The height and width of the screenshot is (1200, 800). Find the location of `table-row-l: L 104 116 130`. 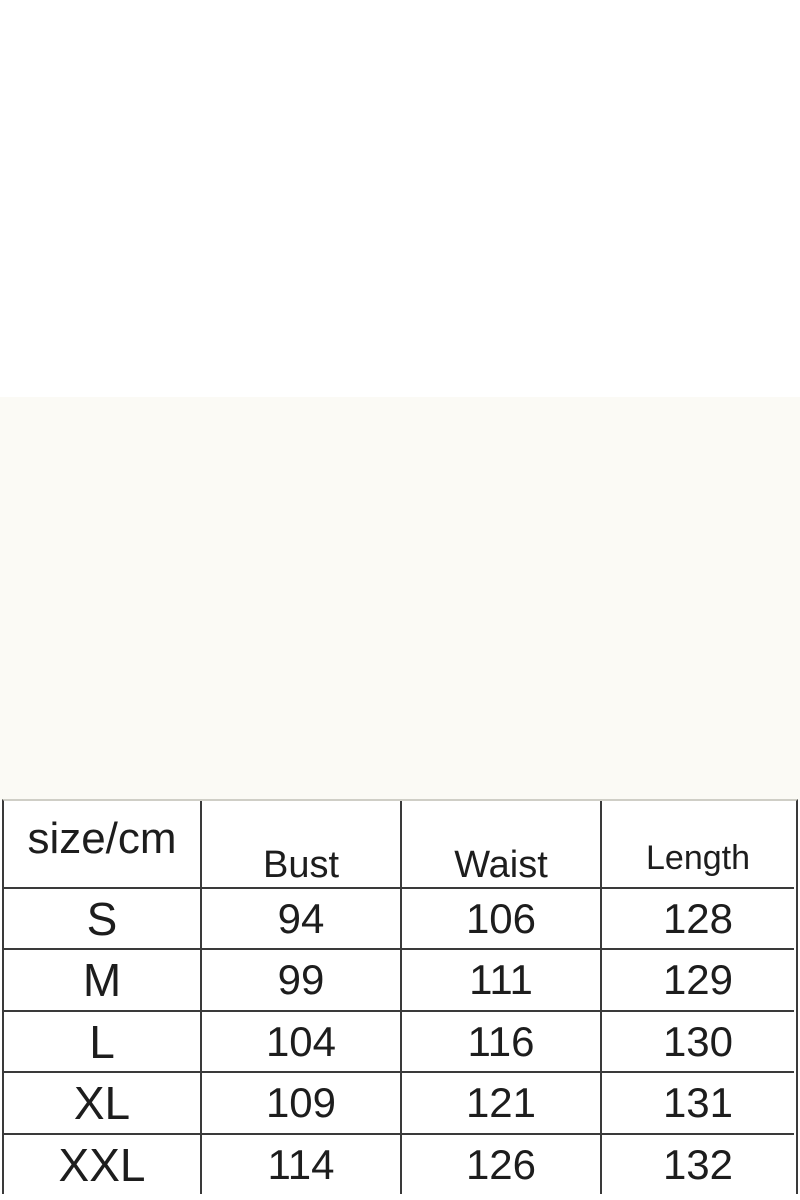

table-row-l: L 104 116 130 is located at coordinates (400, 1042).